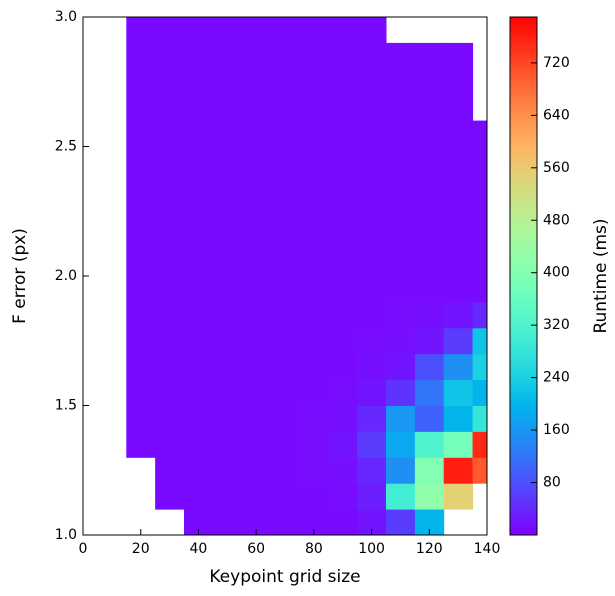 This screenshot has height=596, width=615. I want to click on y-tick-label: 2.0, so click(66, 276).